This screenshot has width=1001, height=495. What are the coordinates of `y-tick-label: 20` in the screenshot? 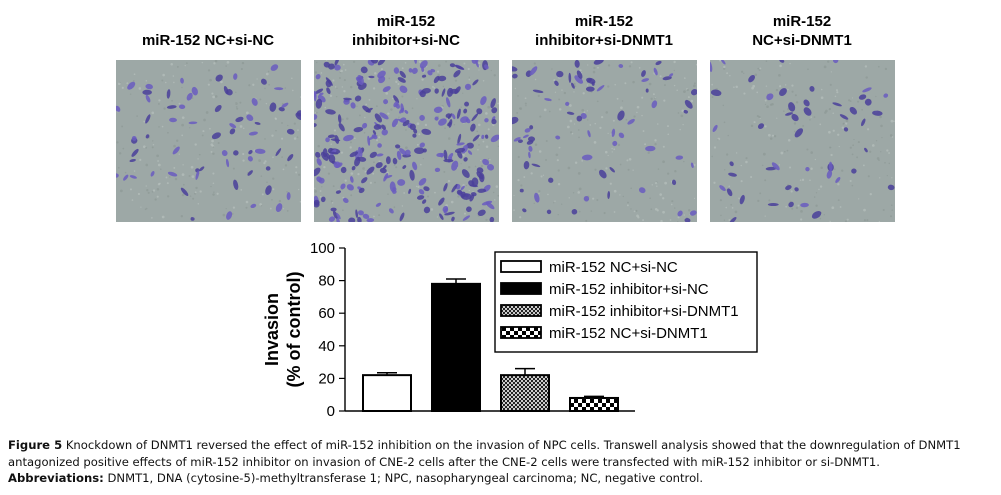 It's located at (326, 378).